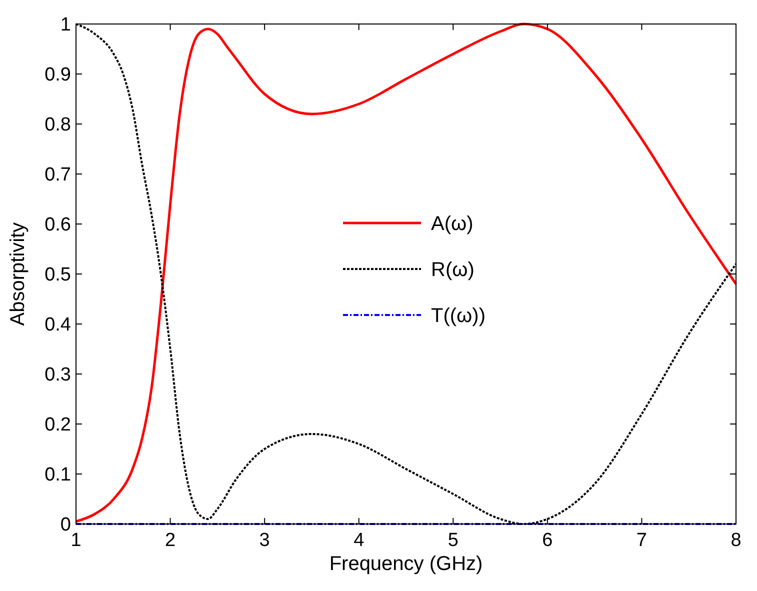  Describe the element at coordinates (57, 475) in the screenshot. I see `y-tick-label: 0.1` at that location.